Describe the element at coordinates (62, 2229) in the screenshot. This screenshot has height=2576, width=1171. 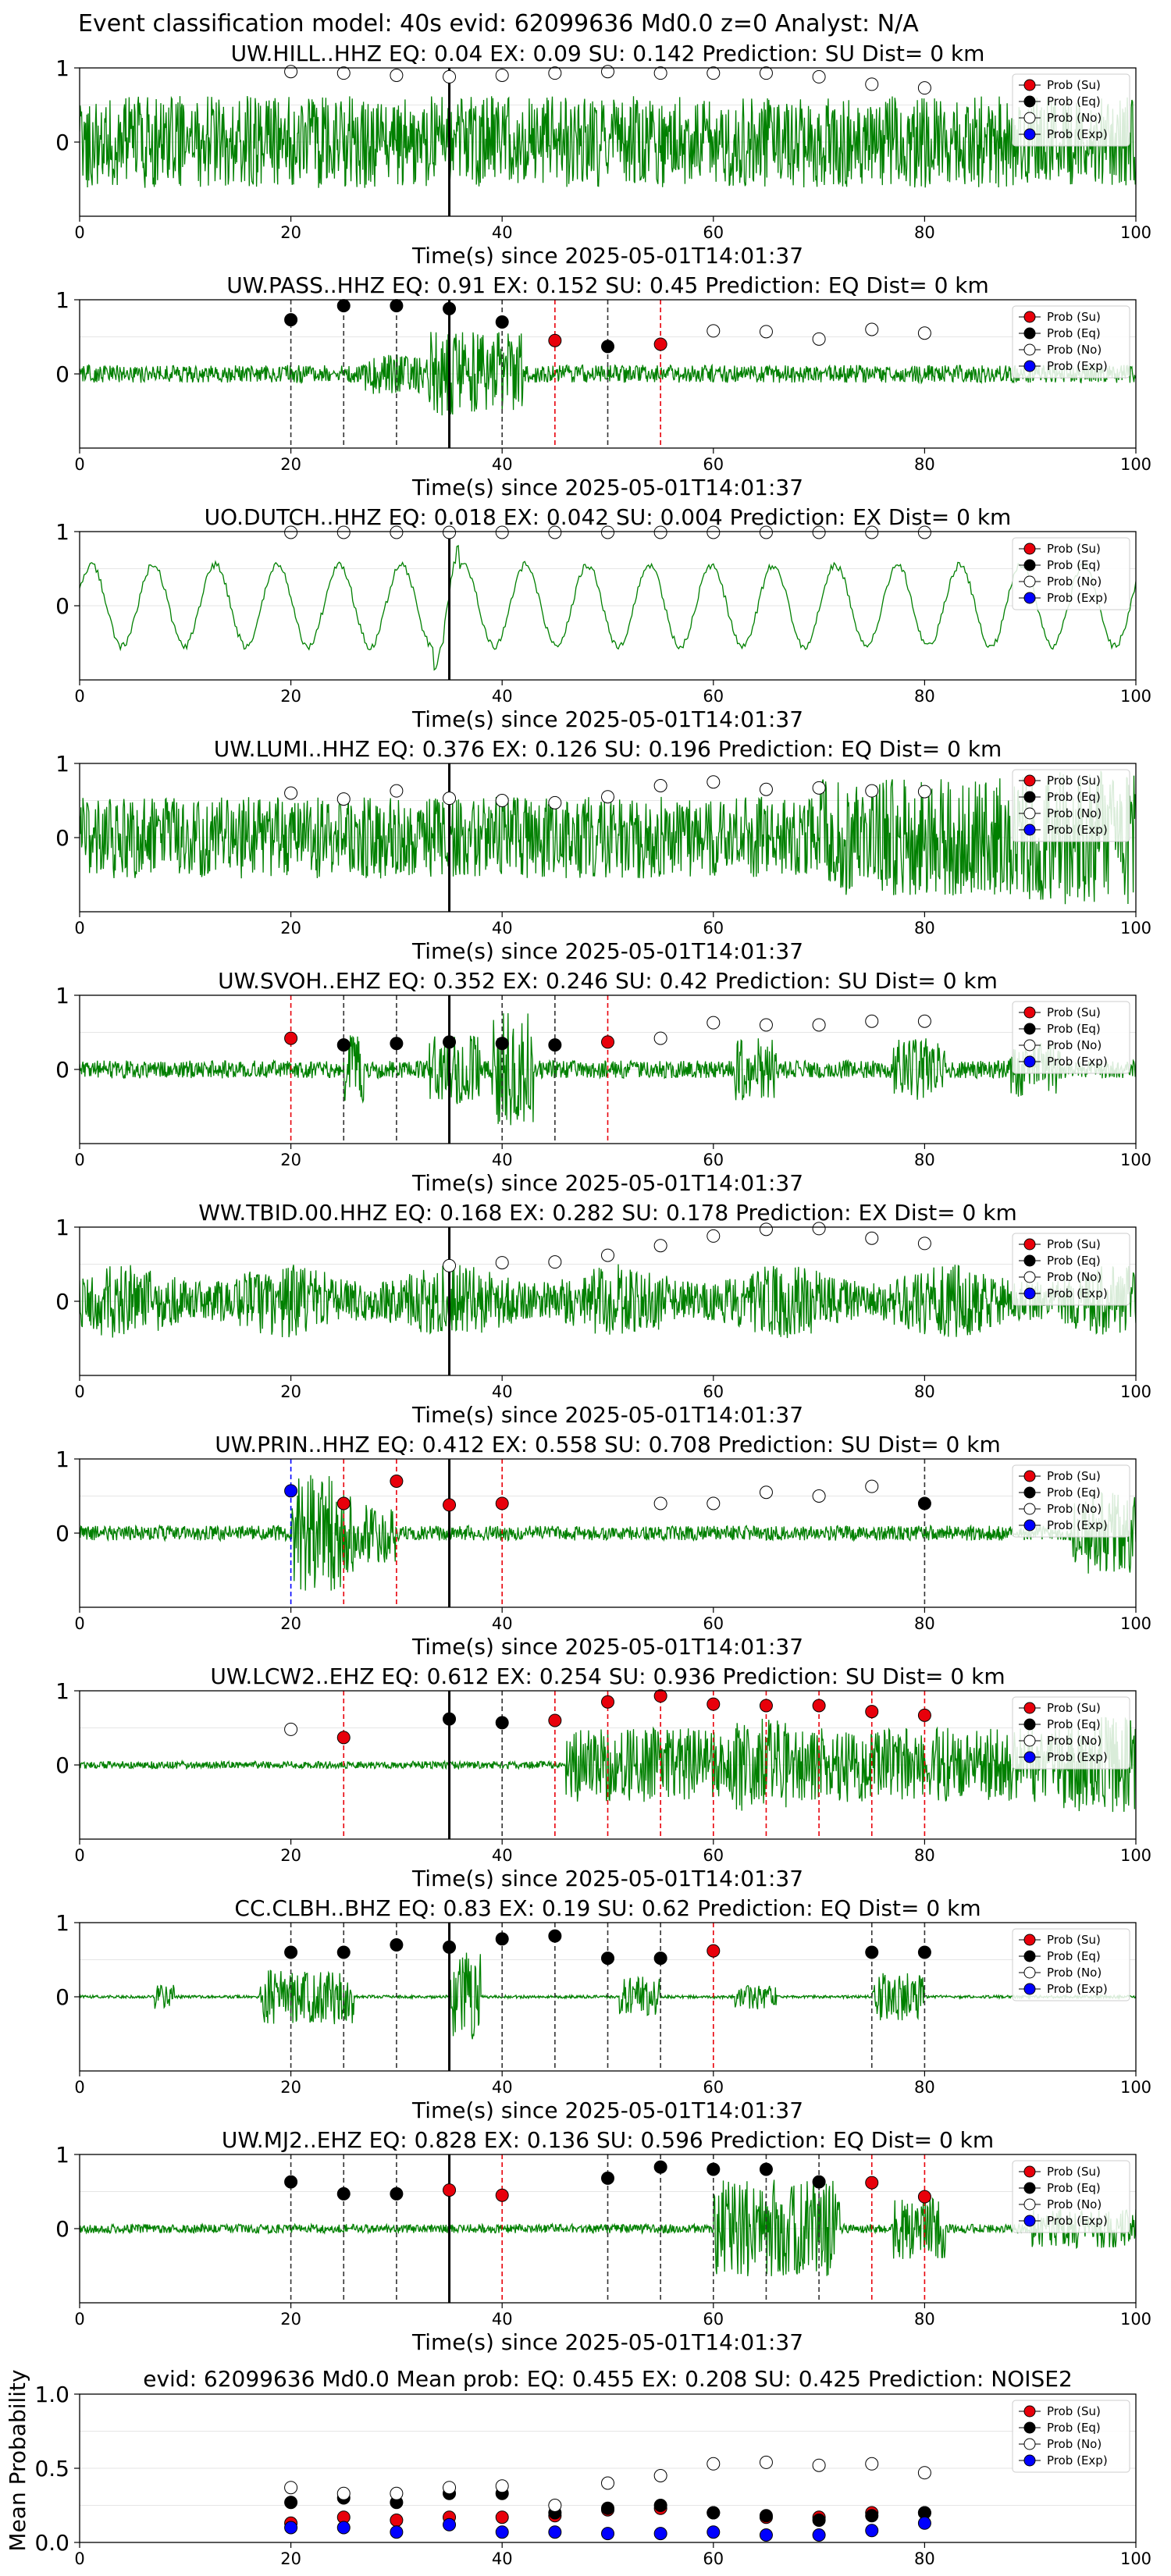
I see `y-tick-label: 0` at that location.